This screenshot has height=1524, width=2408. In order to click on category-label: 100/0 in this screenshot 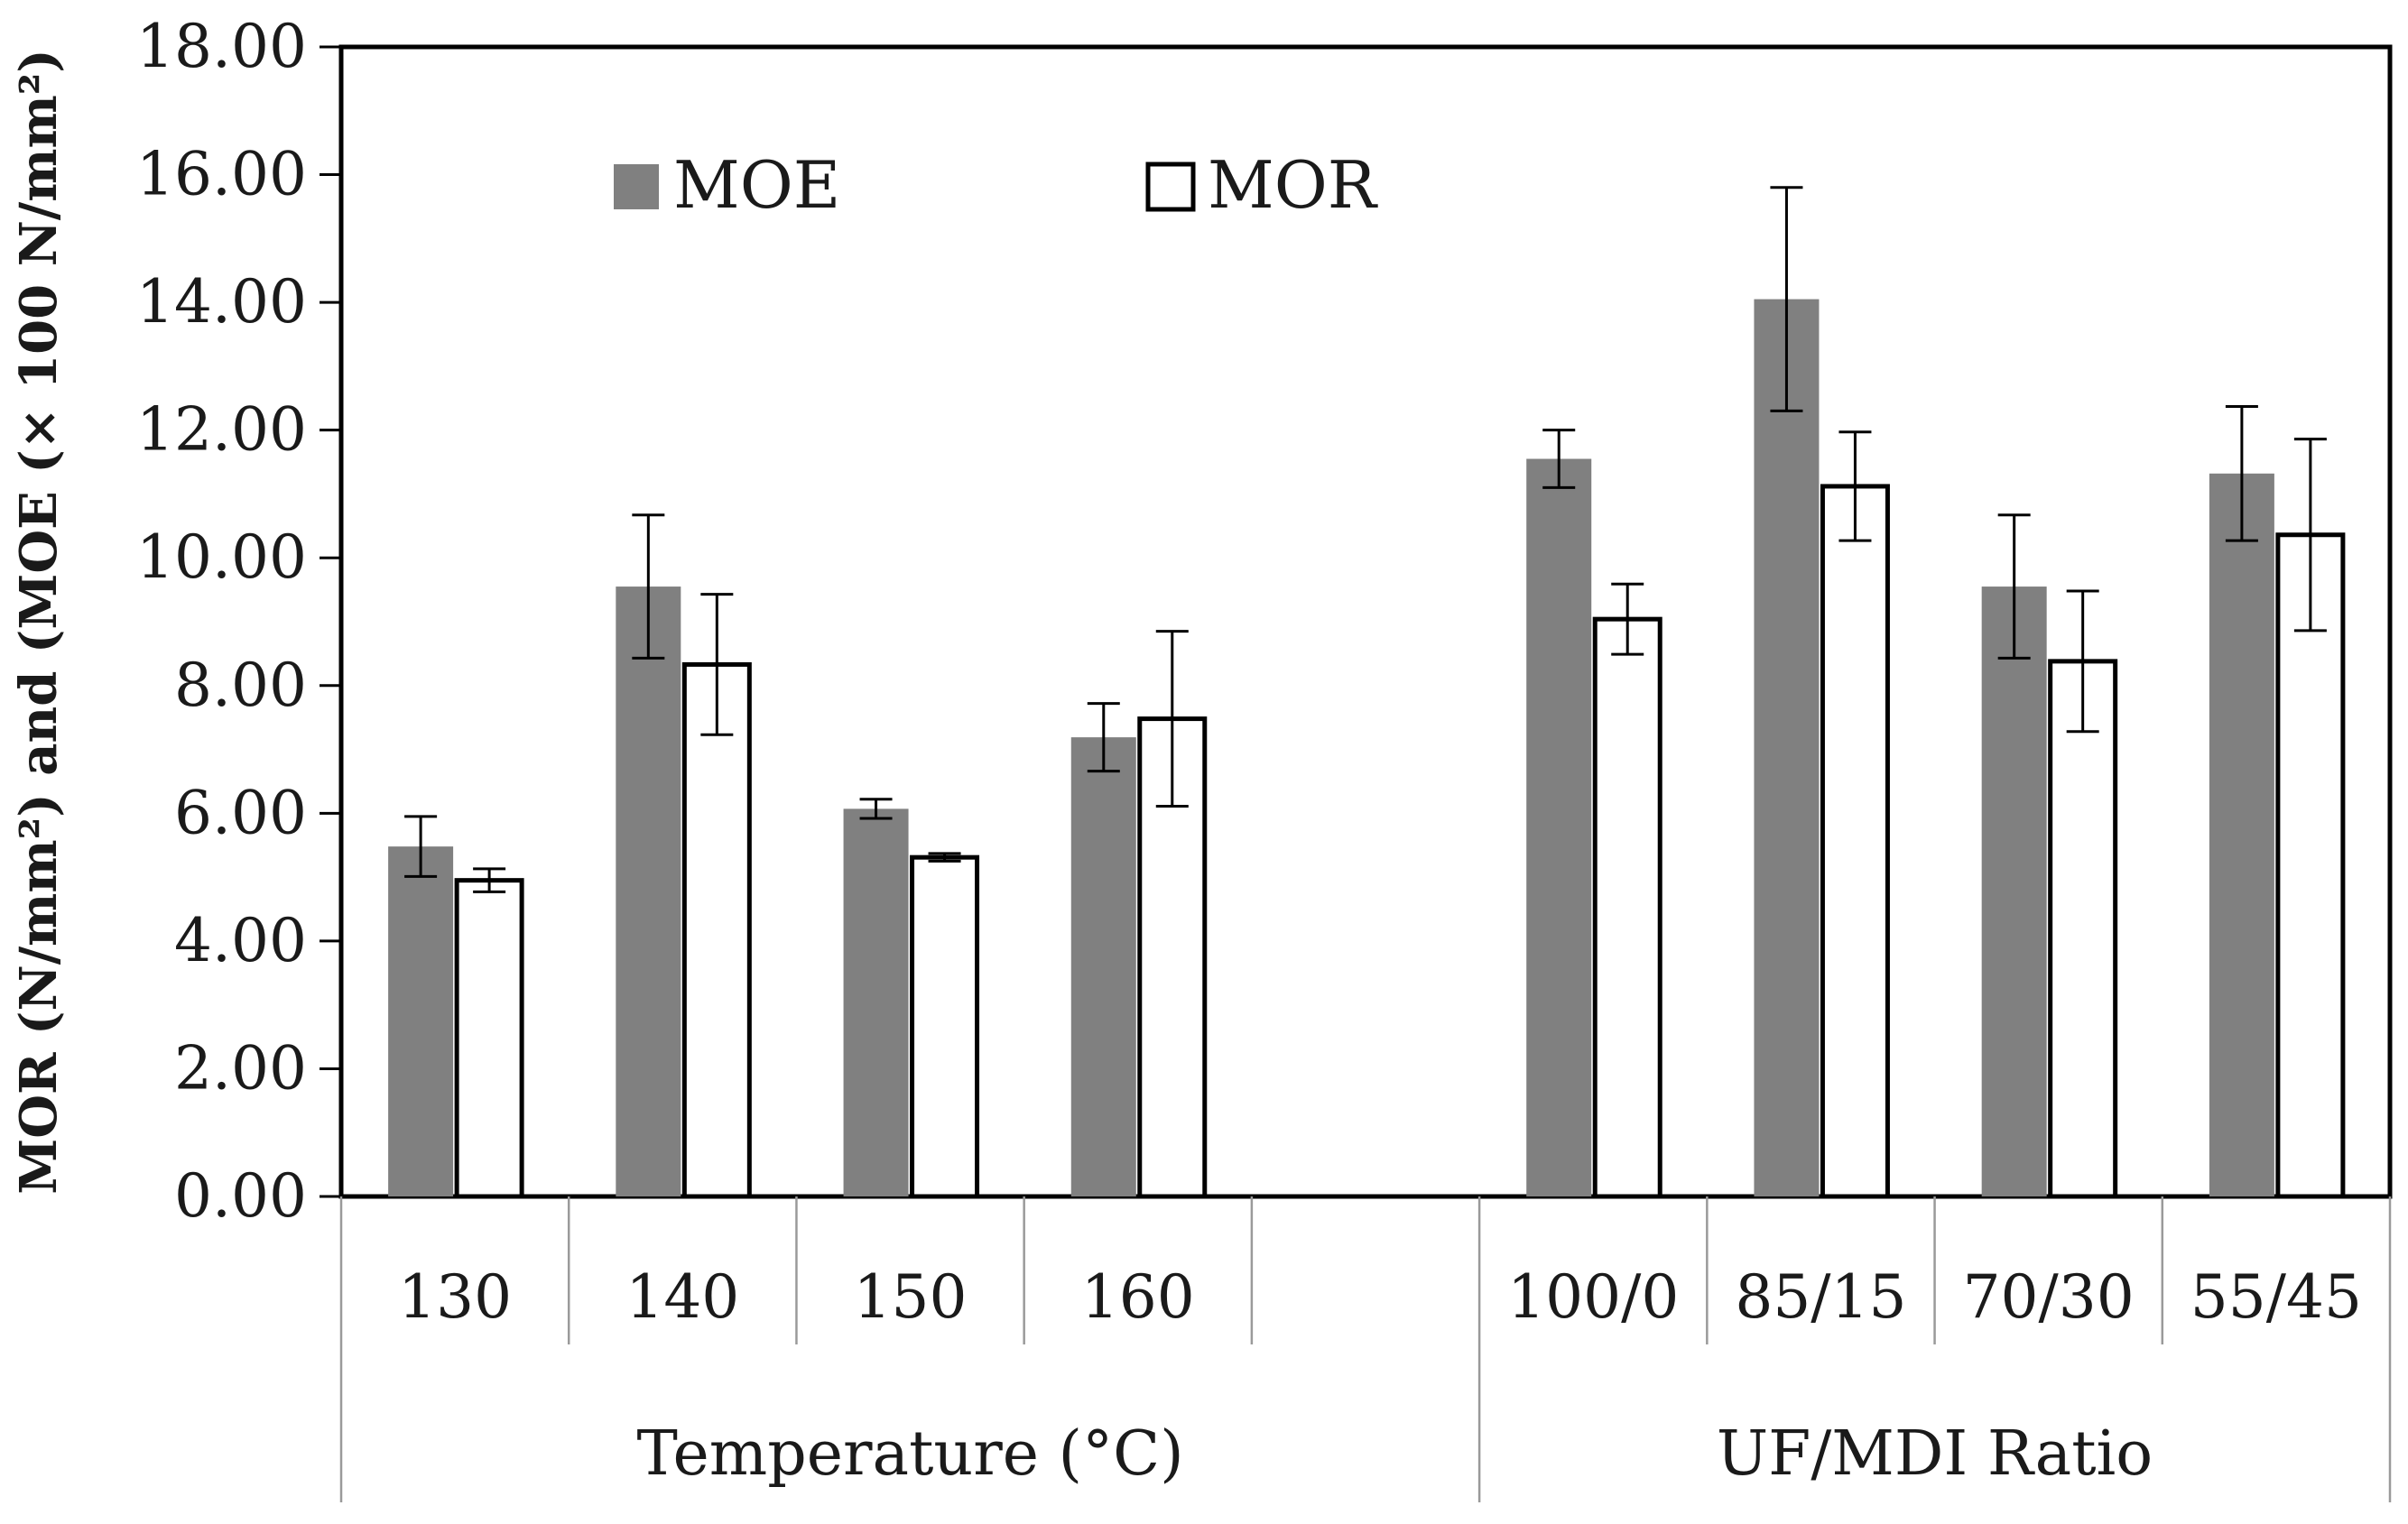, I will do `click(1593, 1297)`.